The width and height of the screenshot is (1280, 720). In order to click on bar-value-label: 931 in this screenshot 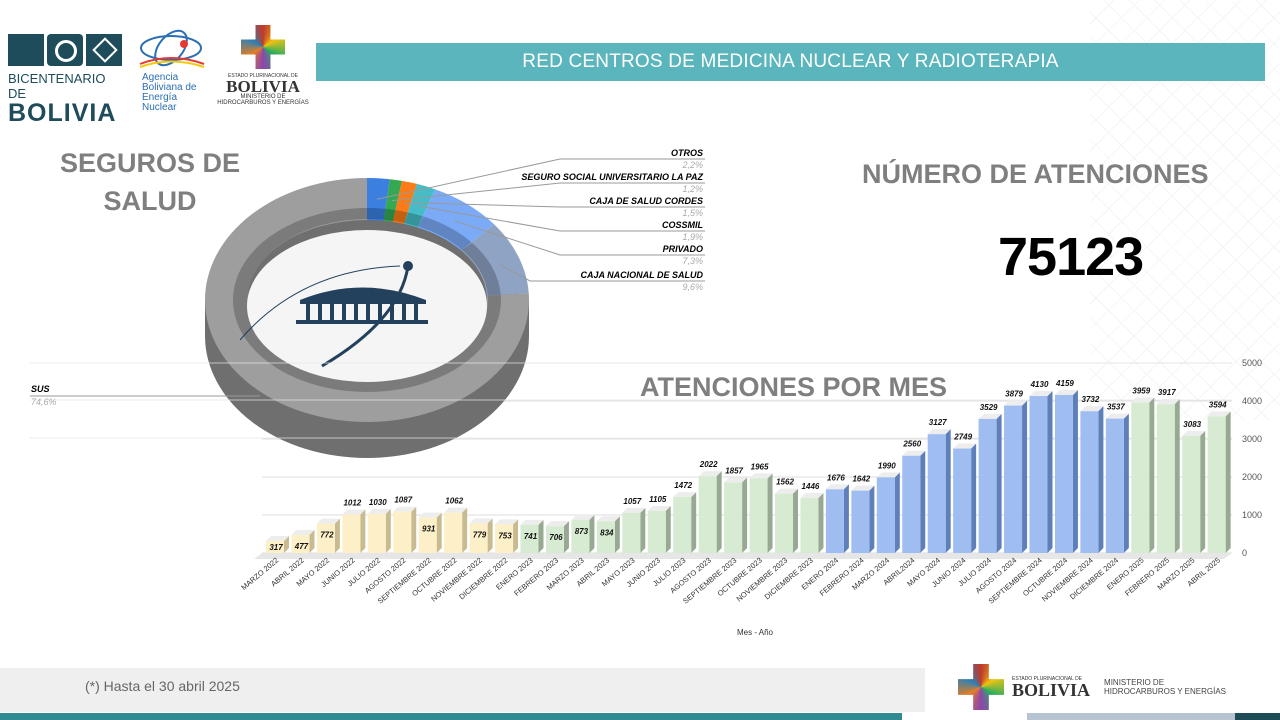, I will do `click(429, 529)`.